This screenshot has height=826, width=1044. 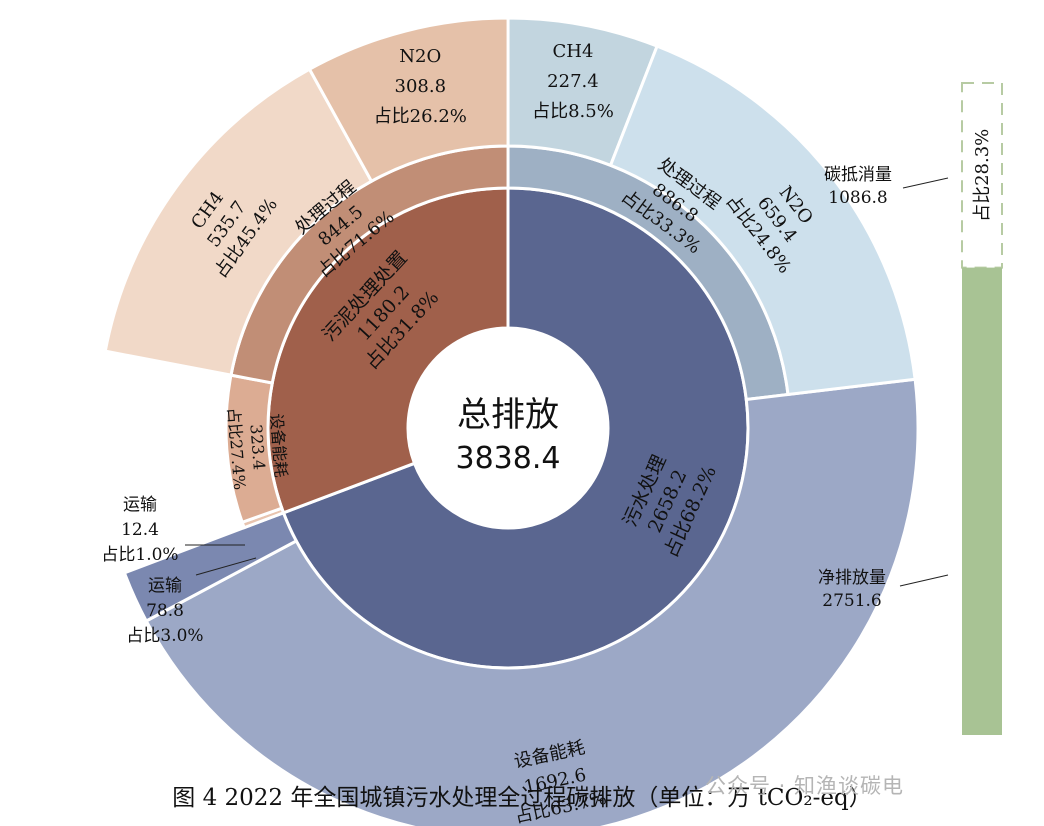 I want to click on callout-offset-label: 碳抵消量, so click(x=858, y=175).